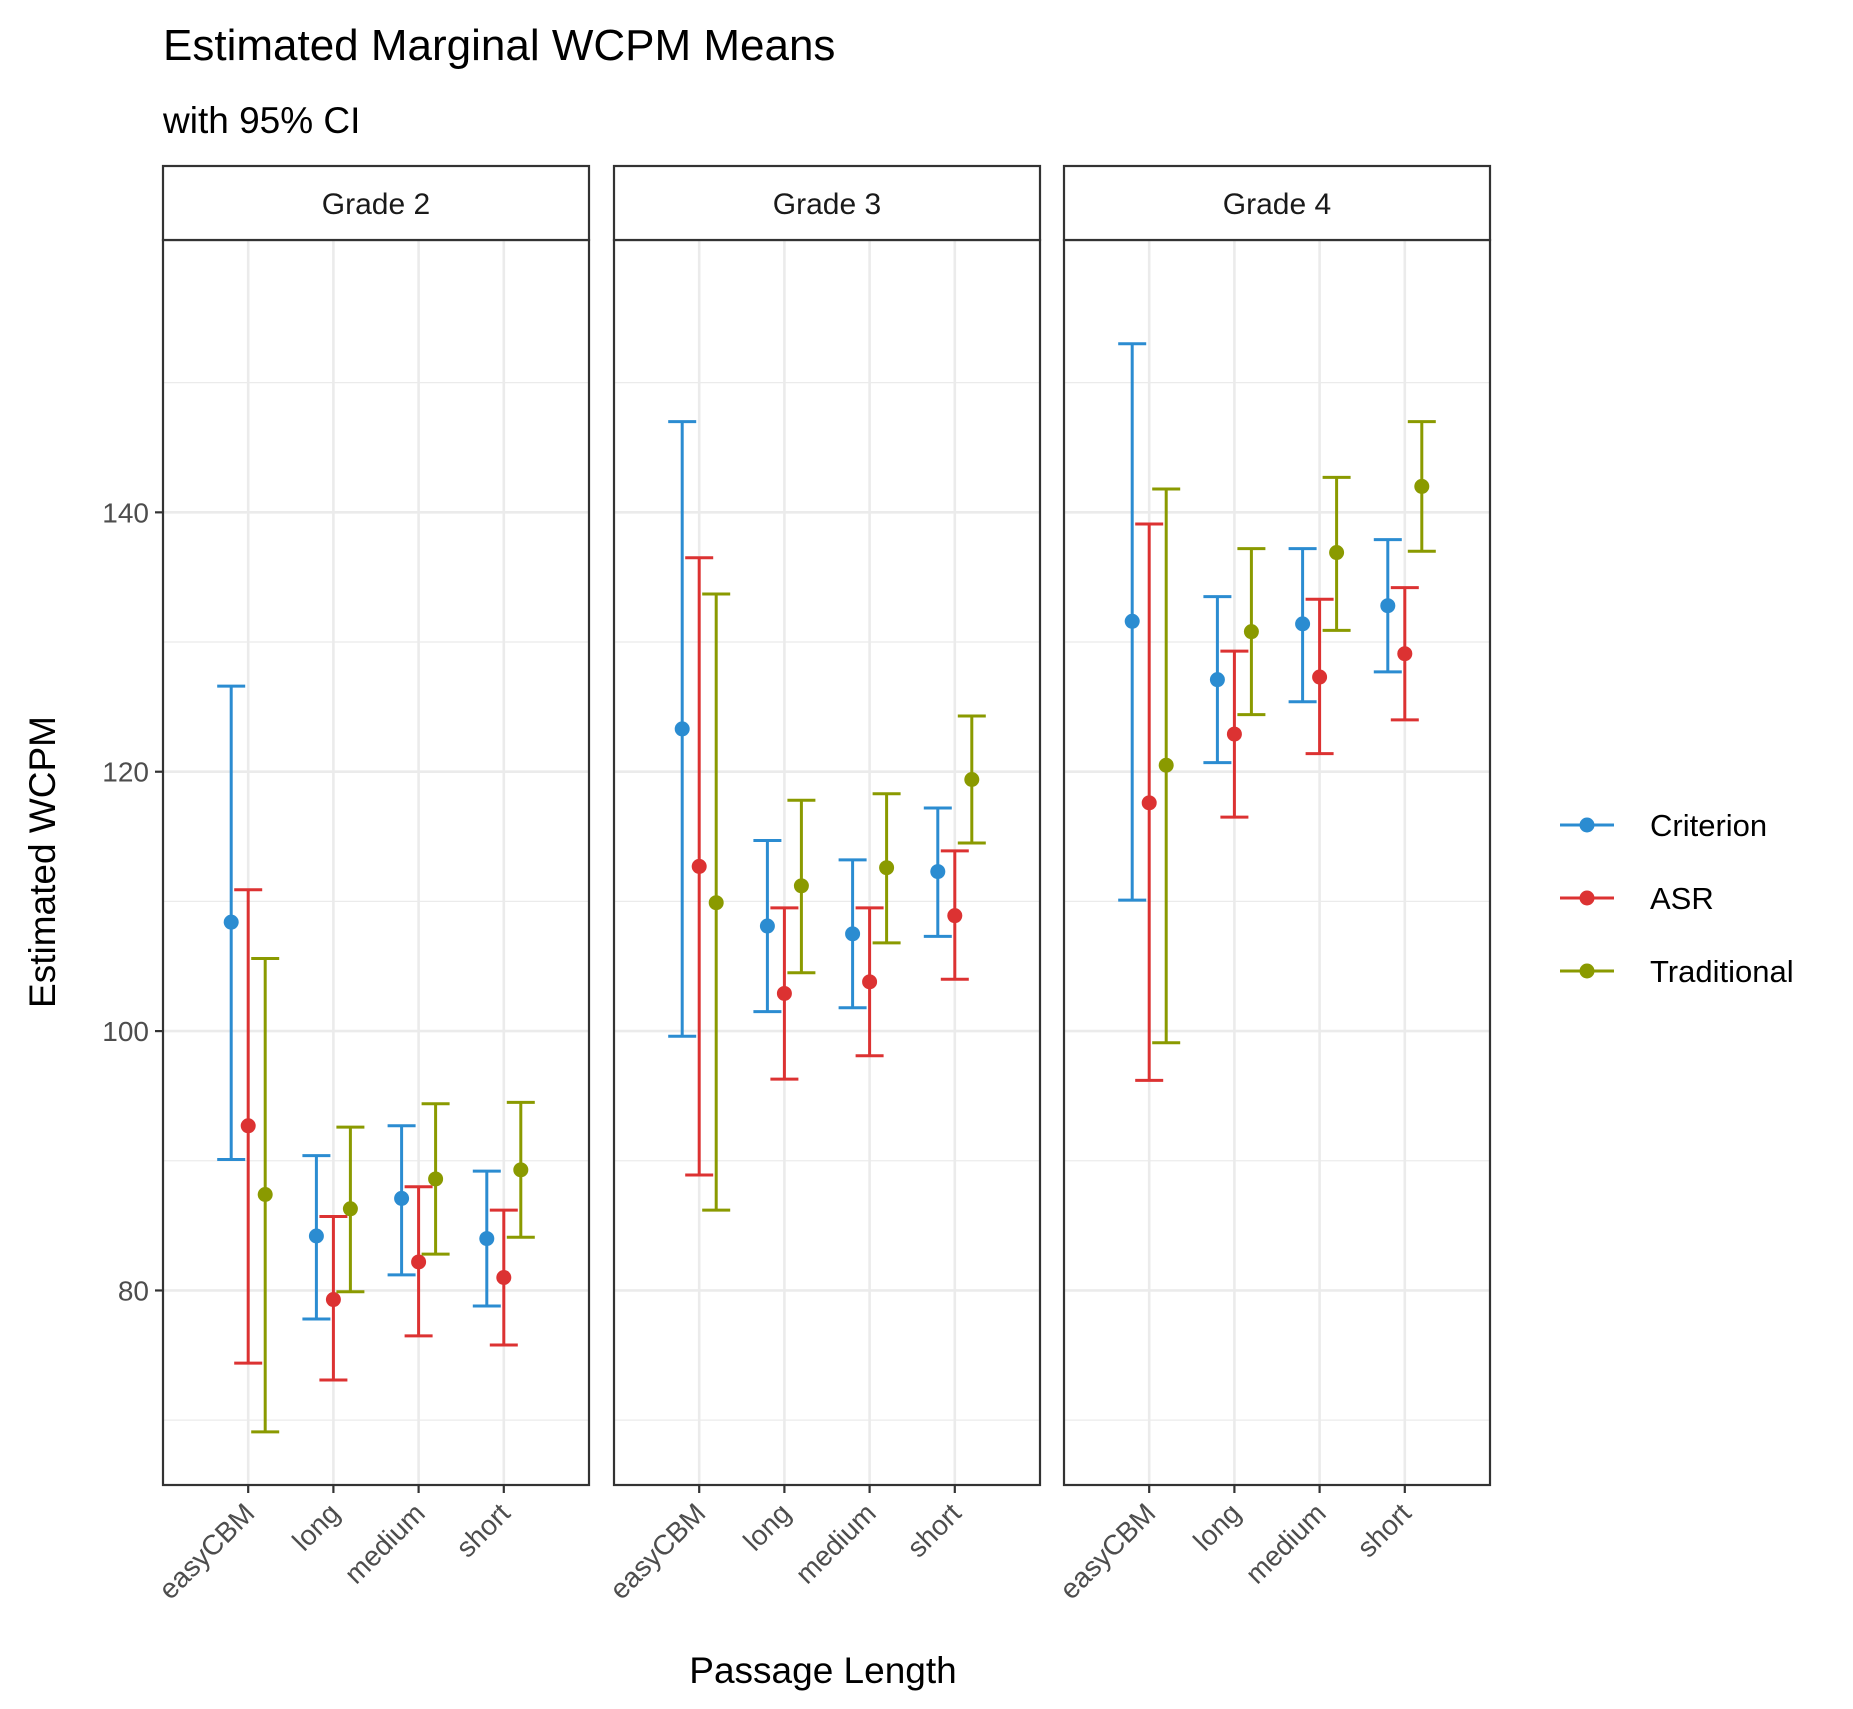 The height and width of the screenshot is (1709, 1853). I want to click on legend: Criterion ASR Traditional, so click(1677, 898).